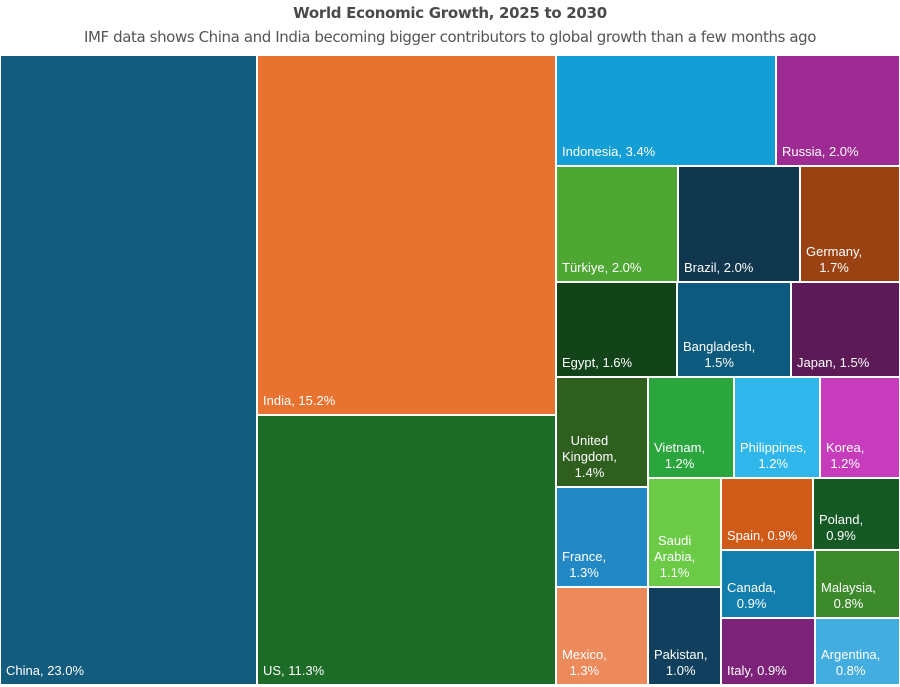 The height and width of the screenshot is (687, 900). What do you see at coordinates (773, 455) in the screenshot?
I see `treemap-label: Philippines, 1.2%` at bounding box center [773, 455].